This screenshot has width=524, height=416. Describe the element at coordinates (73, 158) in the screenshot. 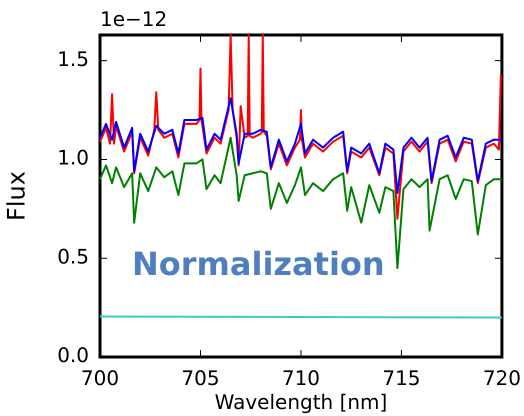

I see `y-tick-label: 1.0` at that location.